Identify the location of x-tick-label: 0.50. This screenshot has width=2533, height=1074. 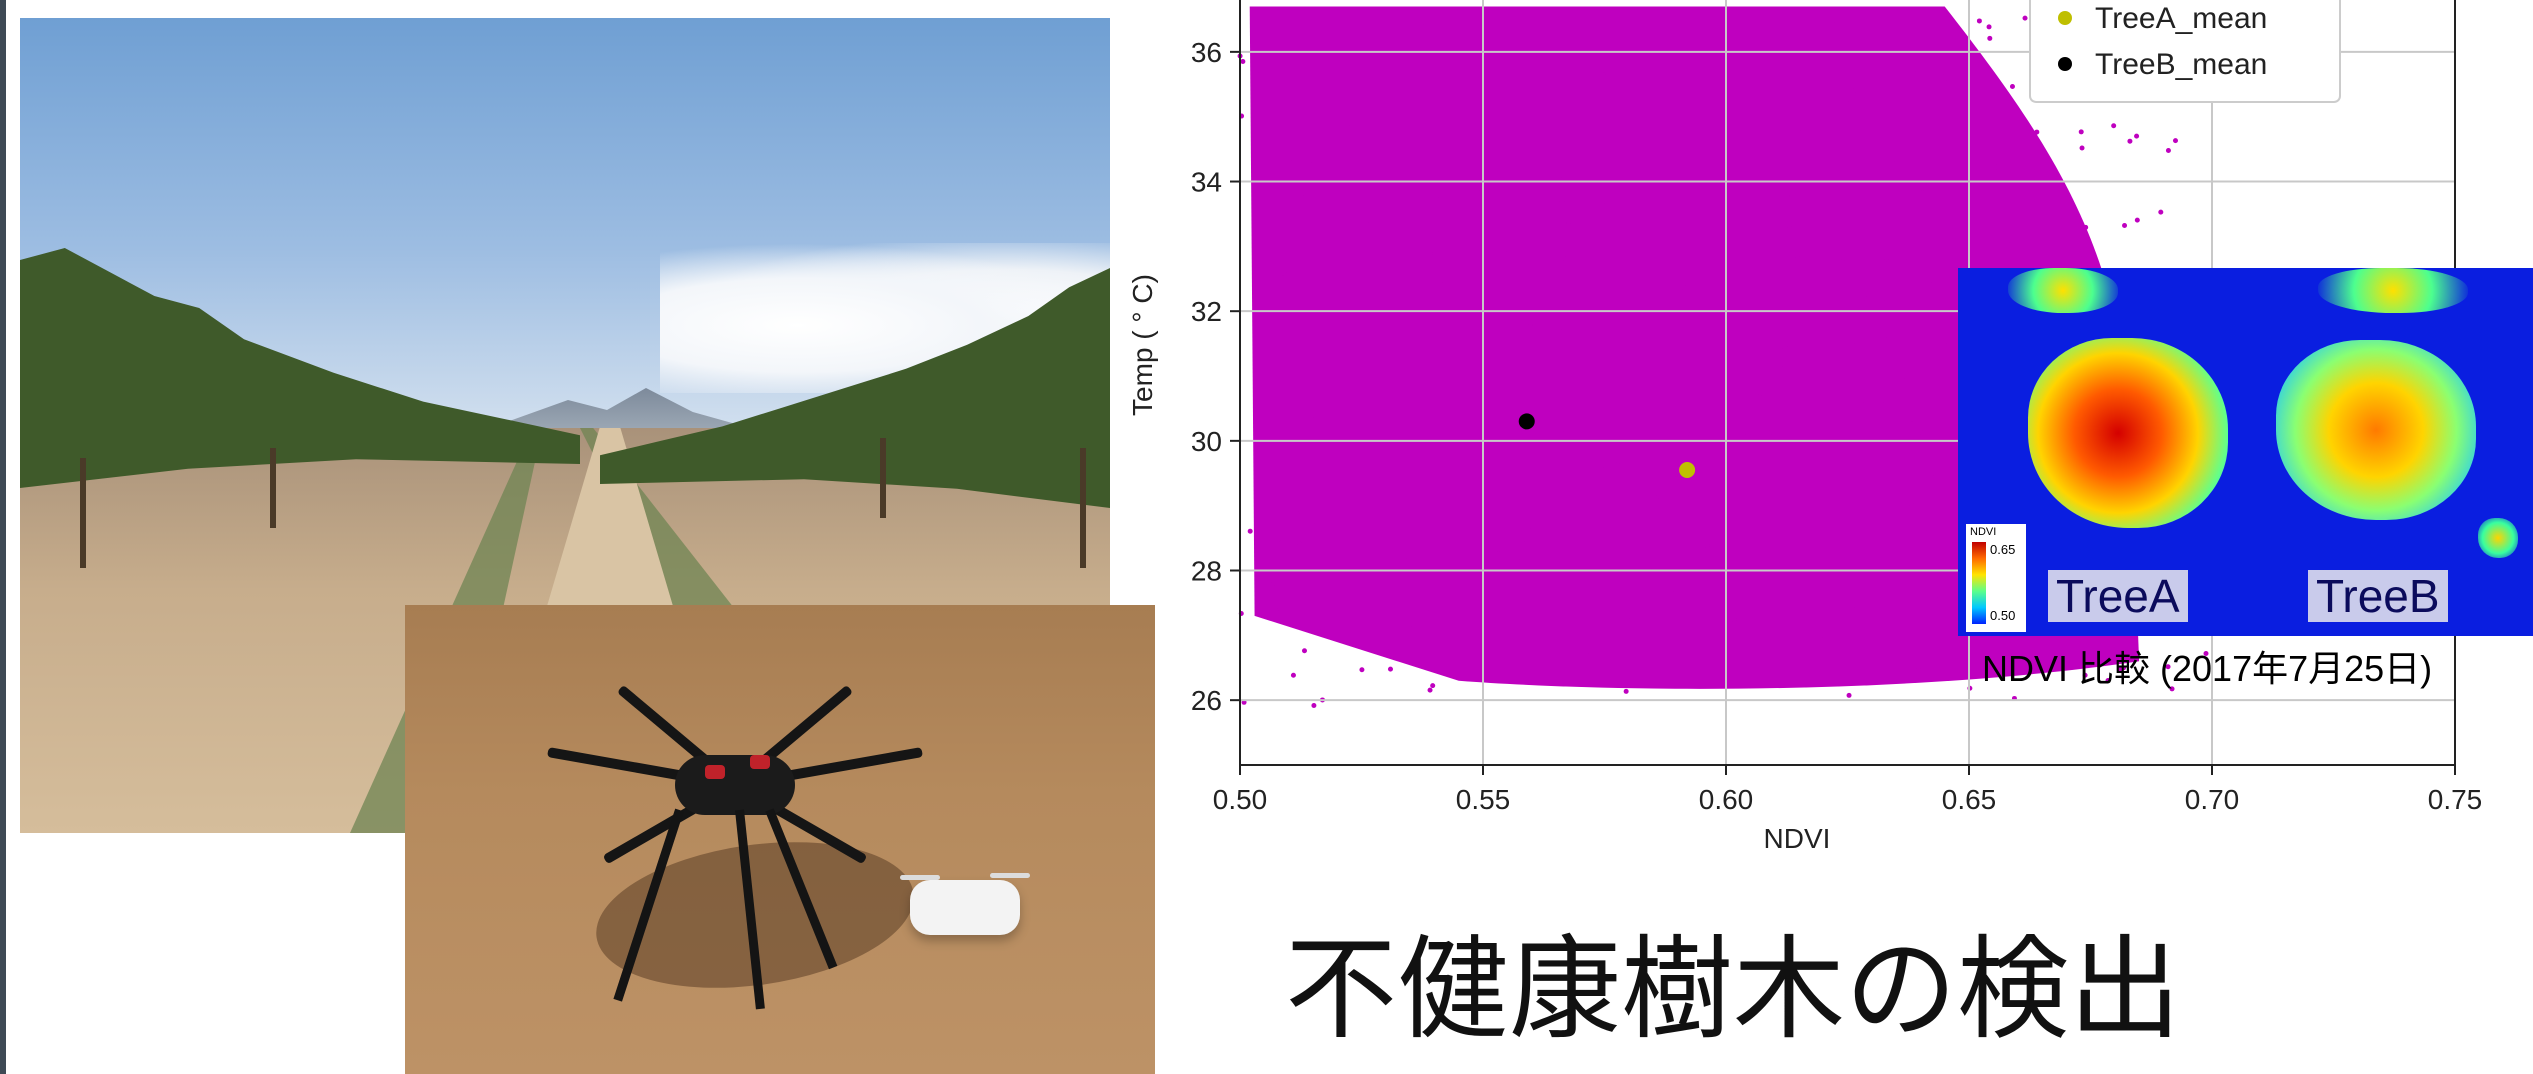
(1240, 799).